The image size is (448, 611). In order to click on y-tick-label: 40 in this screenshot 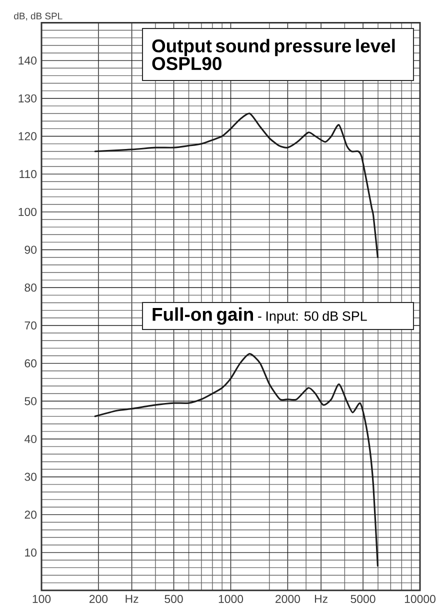, I will do `click(30, 439)`.